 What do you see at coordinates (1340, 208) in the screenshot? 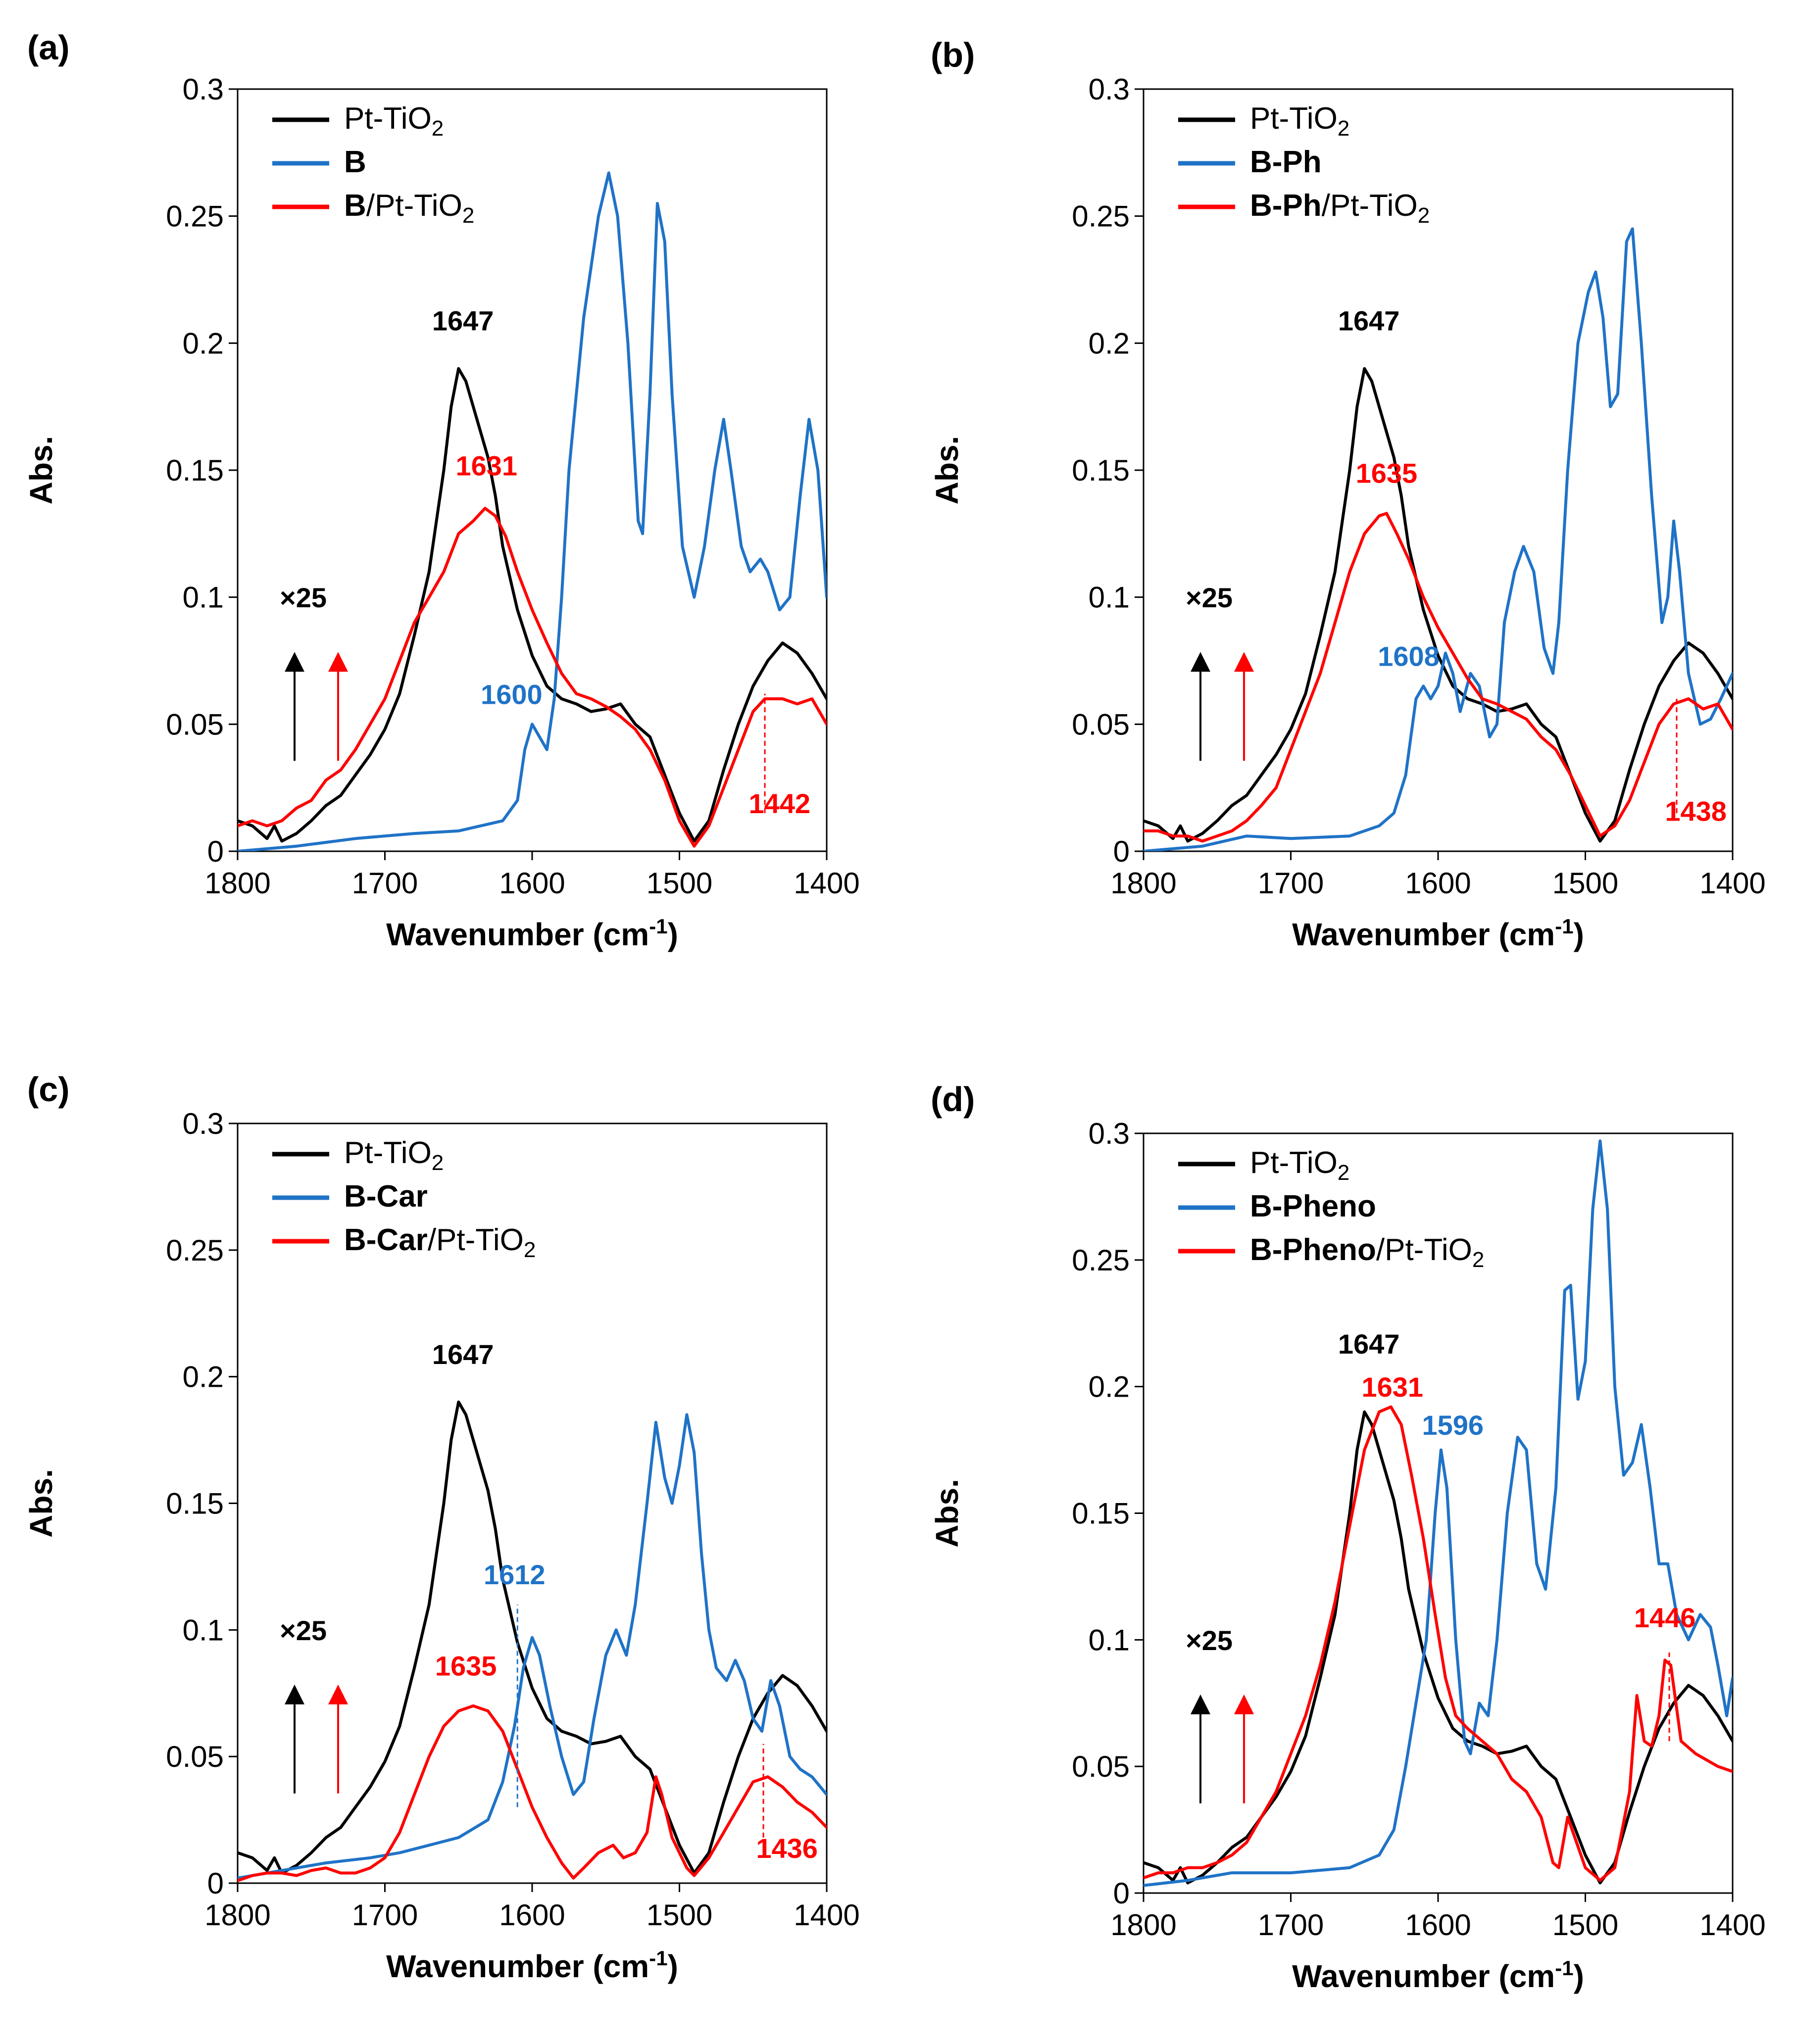
I see `legend-label: B-Ph/Pt-TiO2` at bounding box center [1340, 208].